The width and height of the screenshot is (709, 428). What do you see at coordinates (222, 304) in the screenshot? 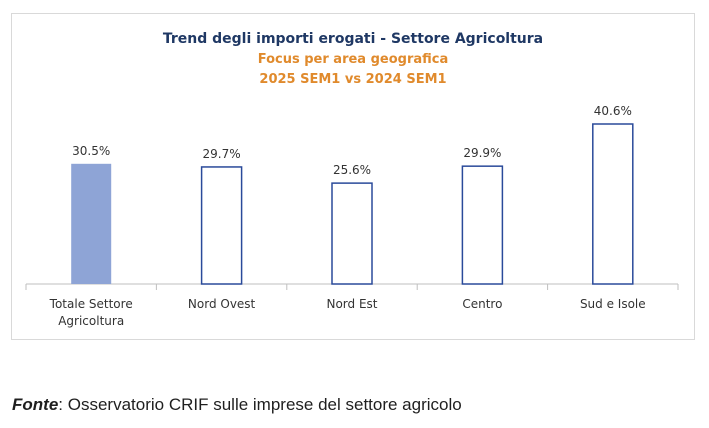
I see `category-label-2: Nord Ovest` at bounding box center [222, 304].